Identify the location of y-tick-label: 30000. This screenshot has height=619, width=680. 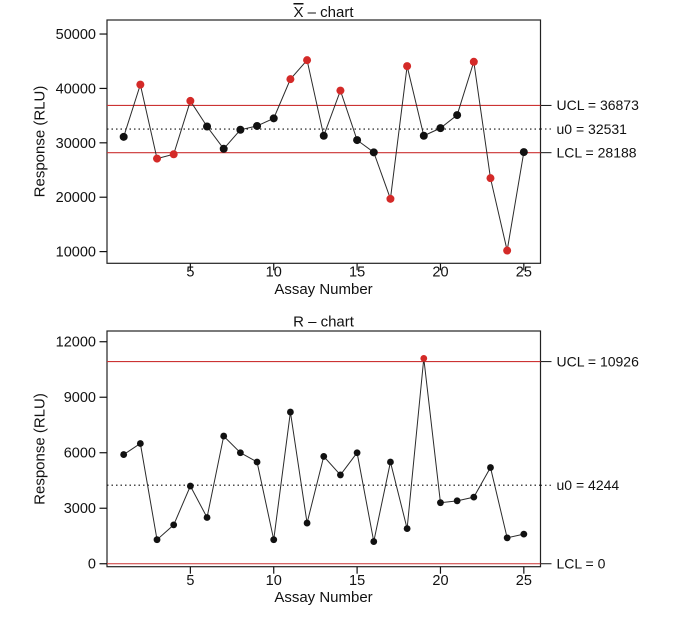
(76, 144).